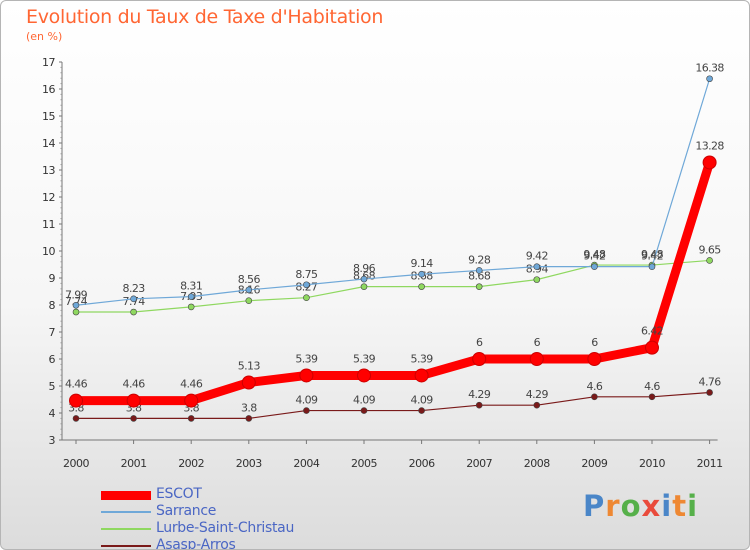 The image size is (750, 550). I want to click on data-label-sarrance: 16.38, so click(709, 68).